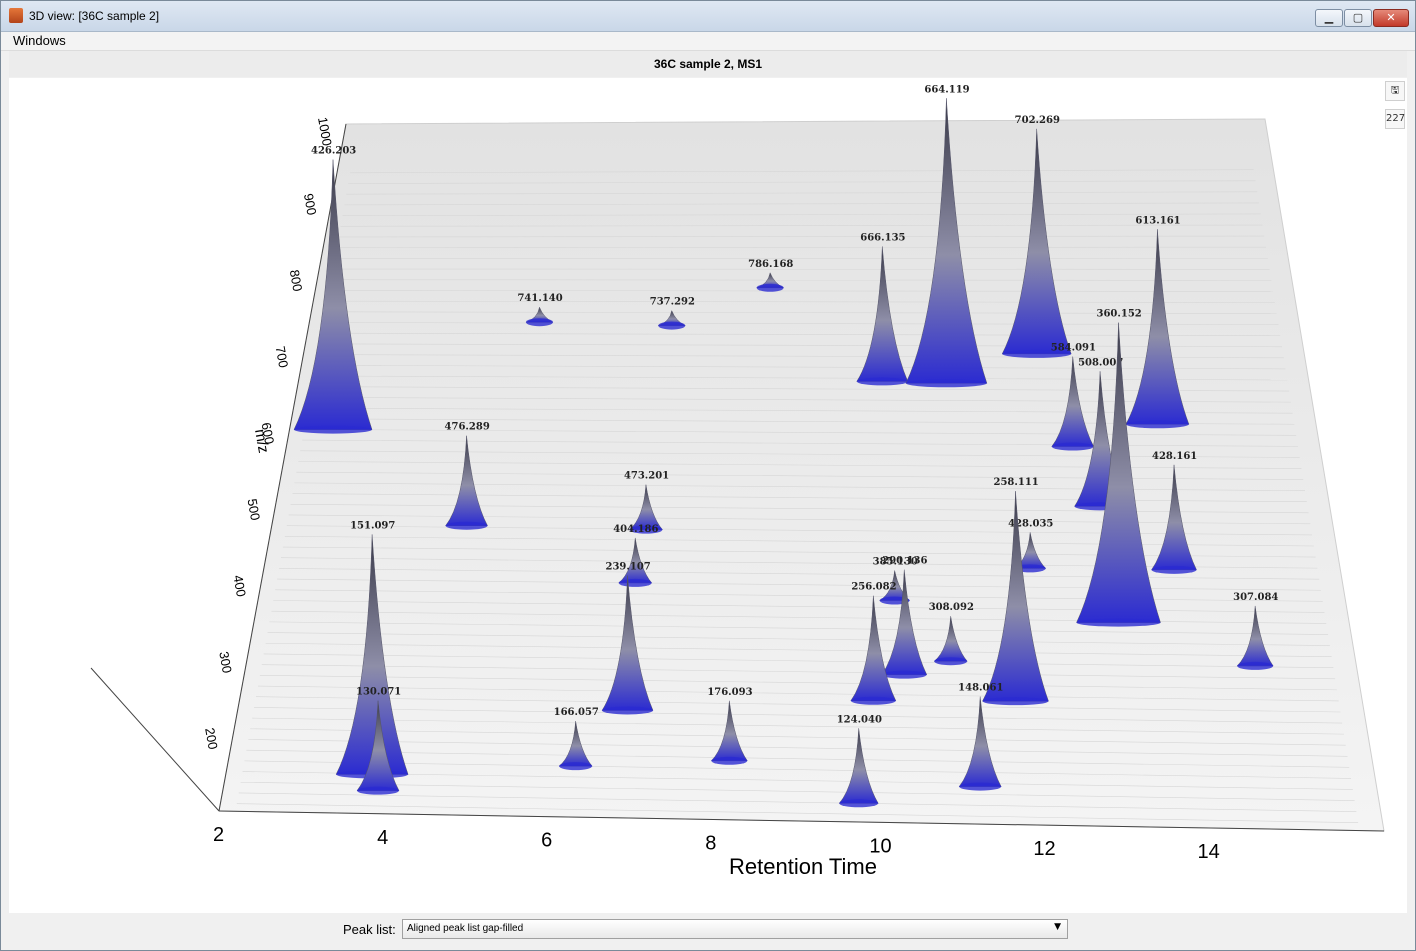 This screenshot has height=951, width=1416. Describe the element at coordinates (708, 64) in the screenshot. I see `plot-header: 36C sample 2, MS1` at that location.